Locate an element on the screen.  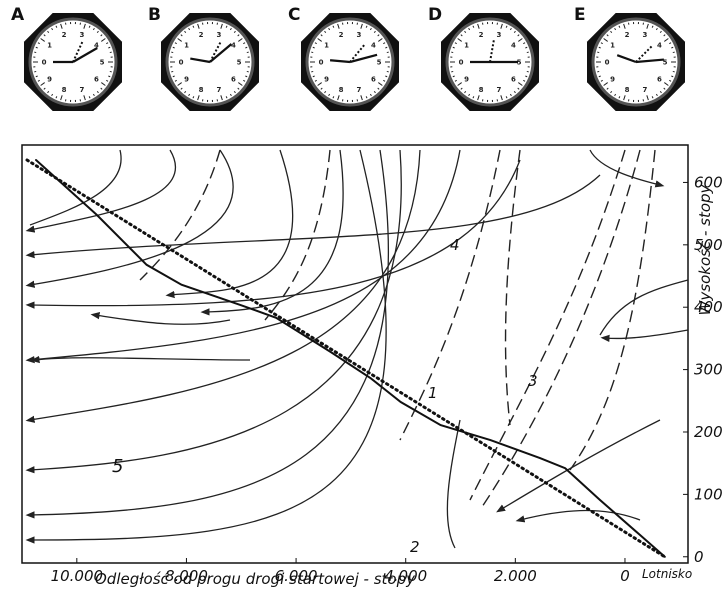
x-tick-label: 0 is located at coordinates (625, 576).